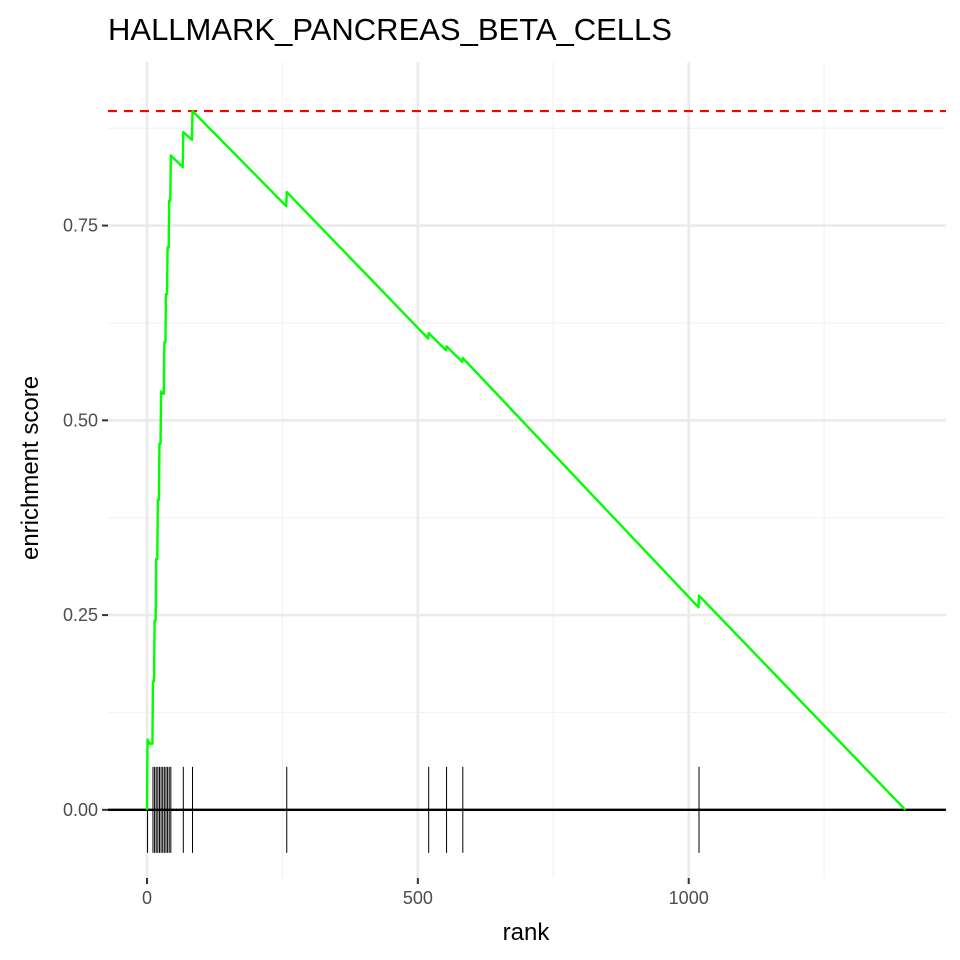 The image size is (960, 960). I want to click on x-tick-label: 0, so click(147, 898).